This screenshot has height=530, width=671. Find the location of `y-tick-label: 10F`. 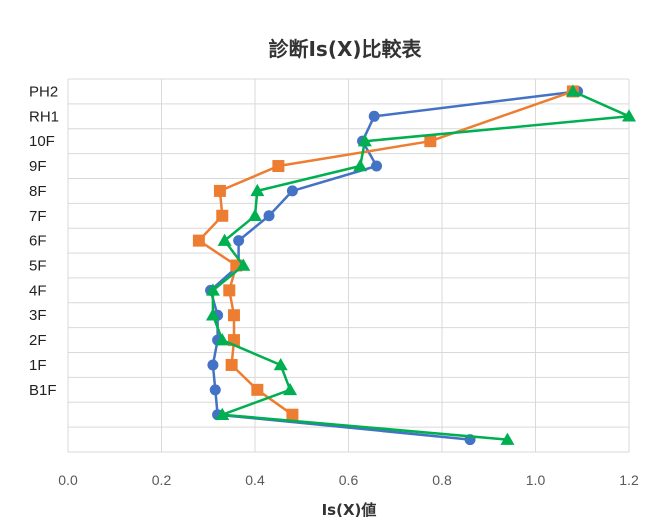

y-tick-label: 10F is located at coordinates (42, 141).